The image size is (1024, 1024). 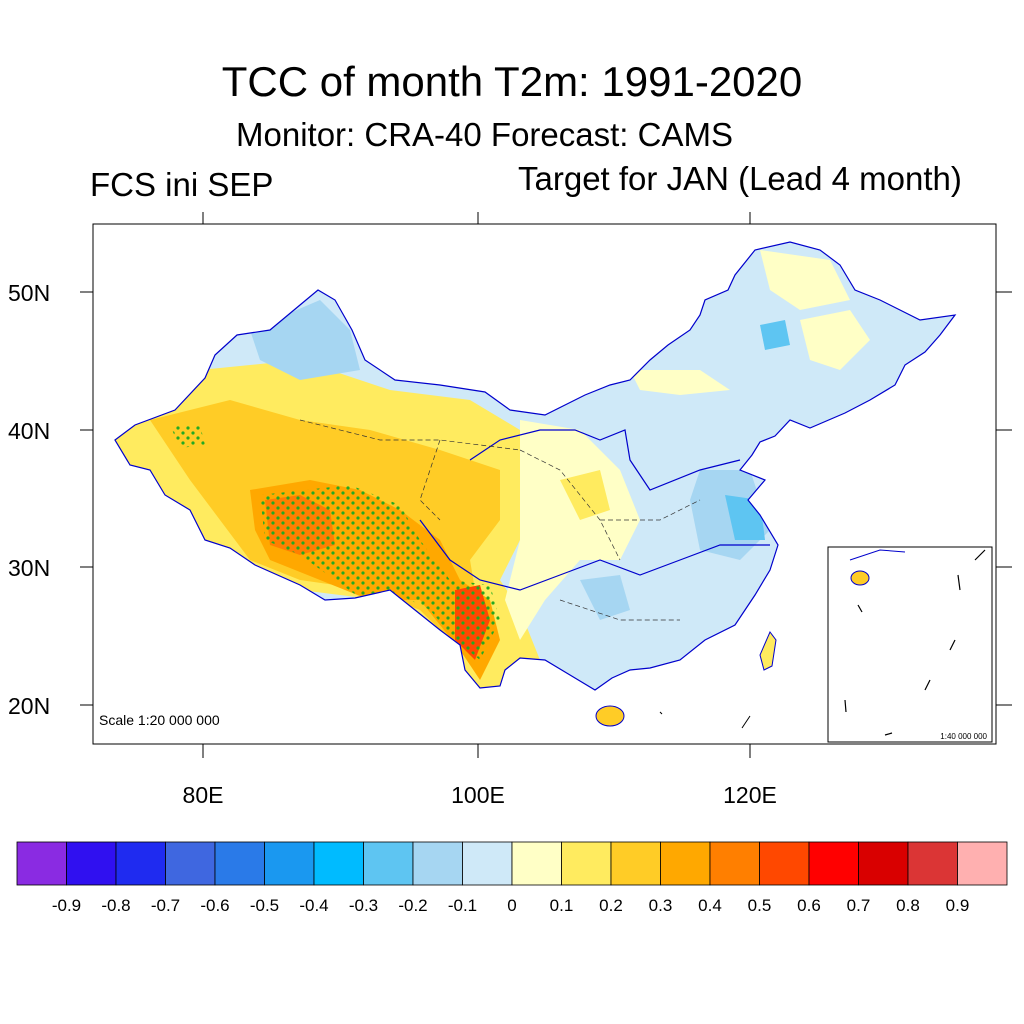 What do you see at coordinates (203, 795) in the screenshot?
I see `lon-label-80e: 80E` at bounding box center [203, 795].